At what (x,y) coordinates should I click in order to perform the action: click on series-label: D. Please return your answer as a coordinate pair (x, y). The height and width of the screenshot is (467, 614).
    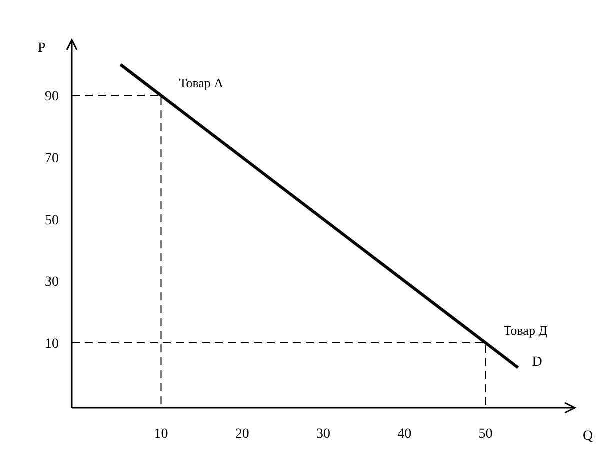
    Looking at the image, I should click on (537, 362).